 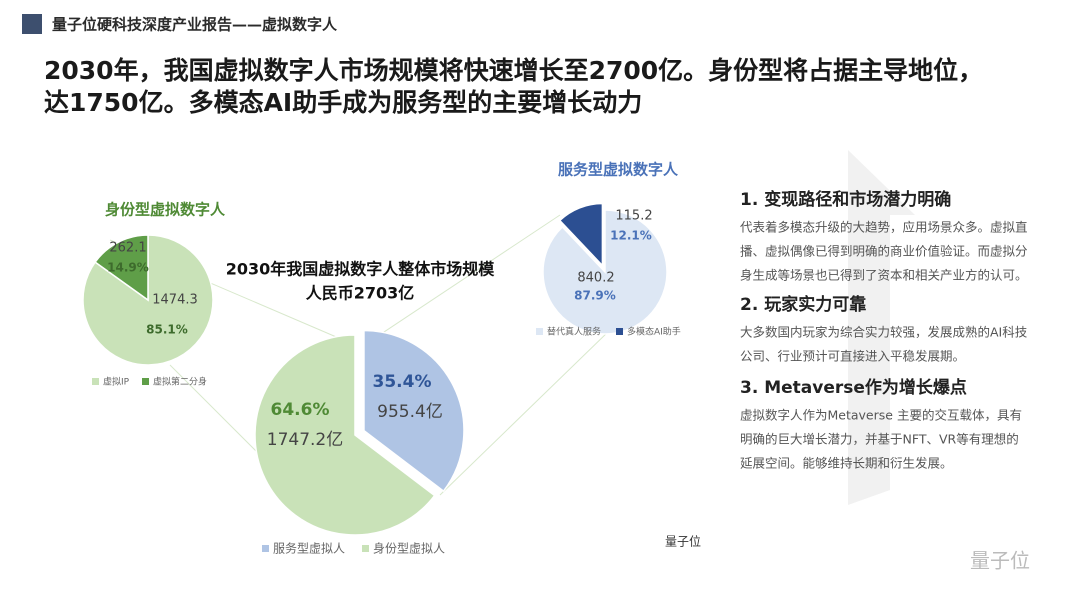 I want to click on chart-title: 2030年我国虚拟数字人整体市场规模, so click(x=361, y=269).